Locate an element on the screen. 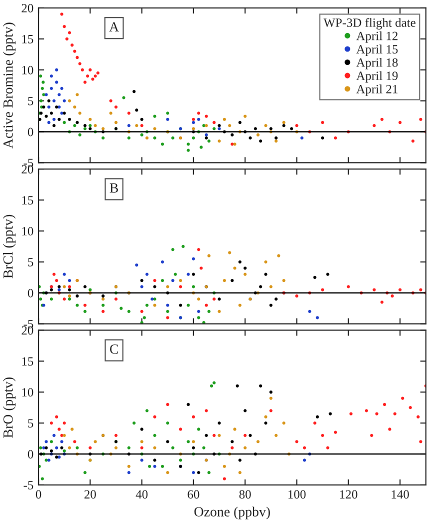 The image size is (428, 530). x-tick-label: 0 is located at coordinates (39, 494).